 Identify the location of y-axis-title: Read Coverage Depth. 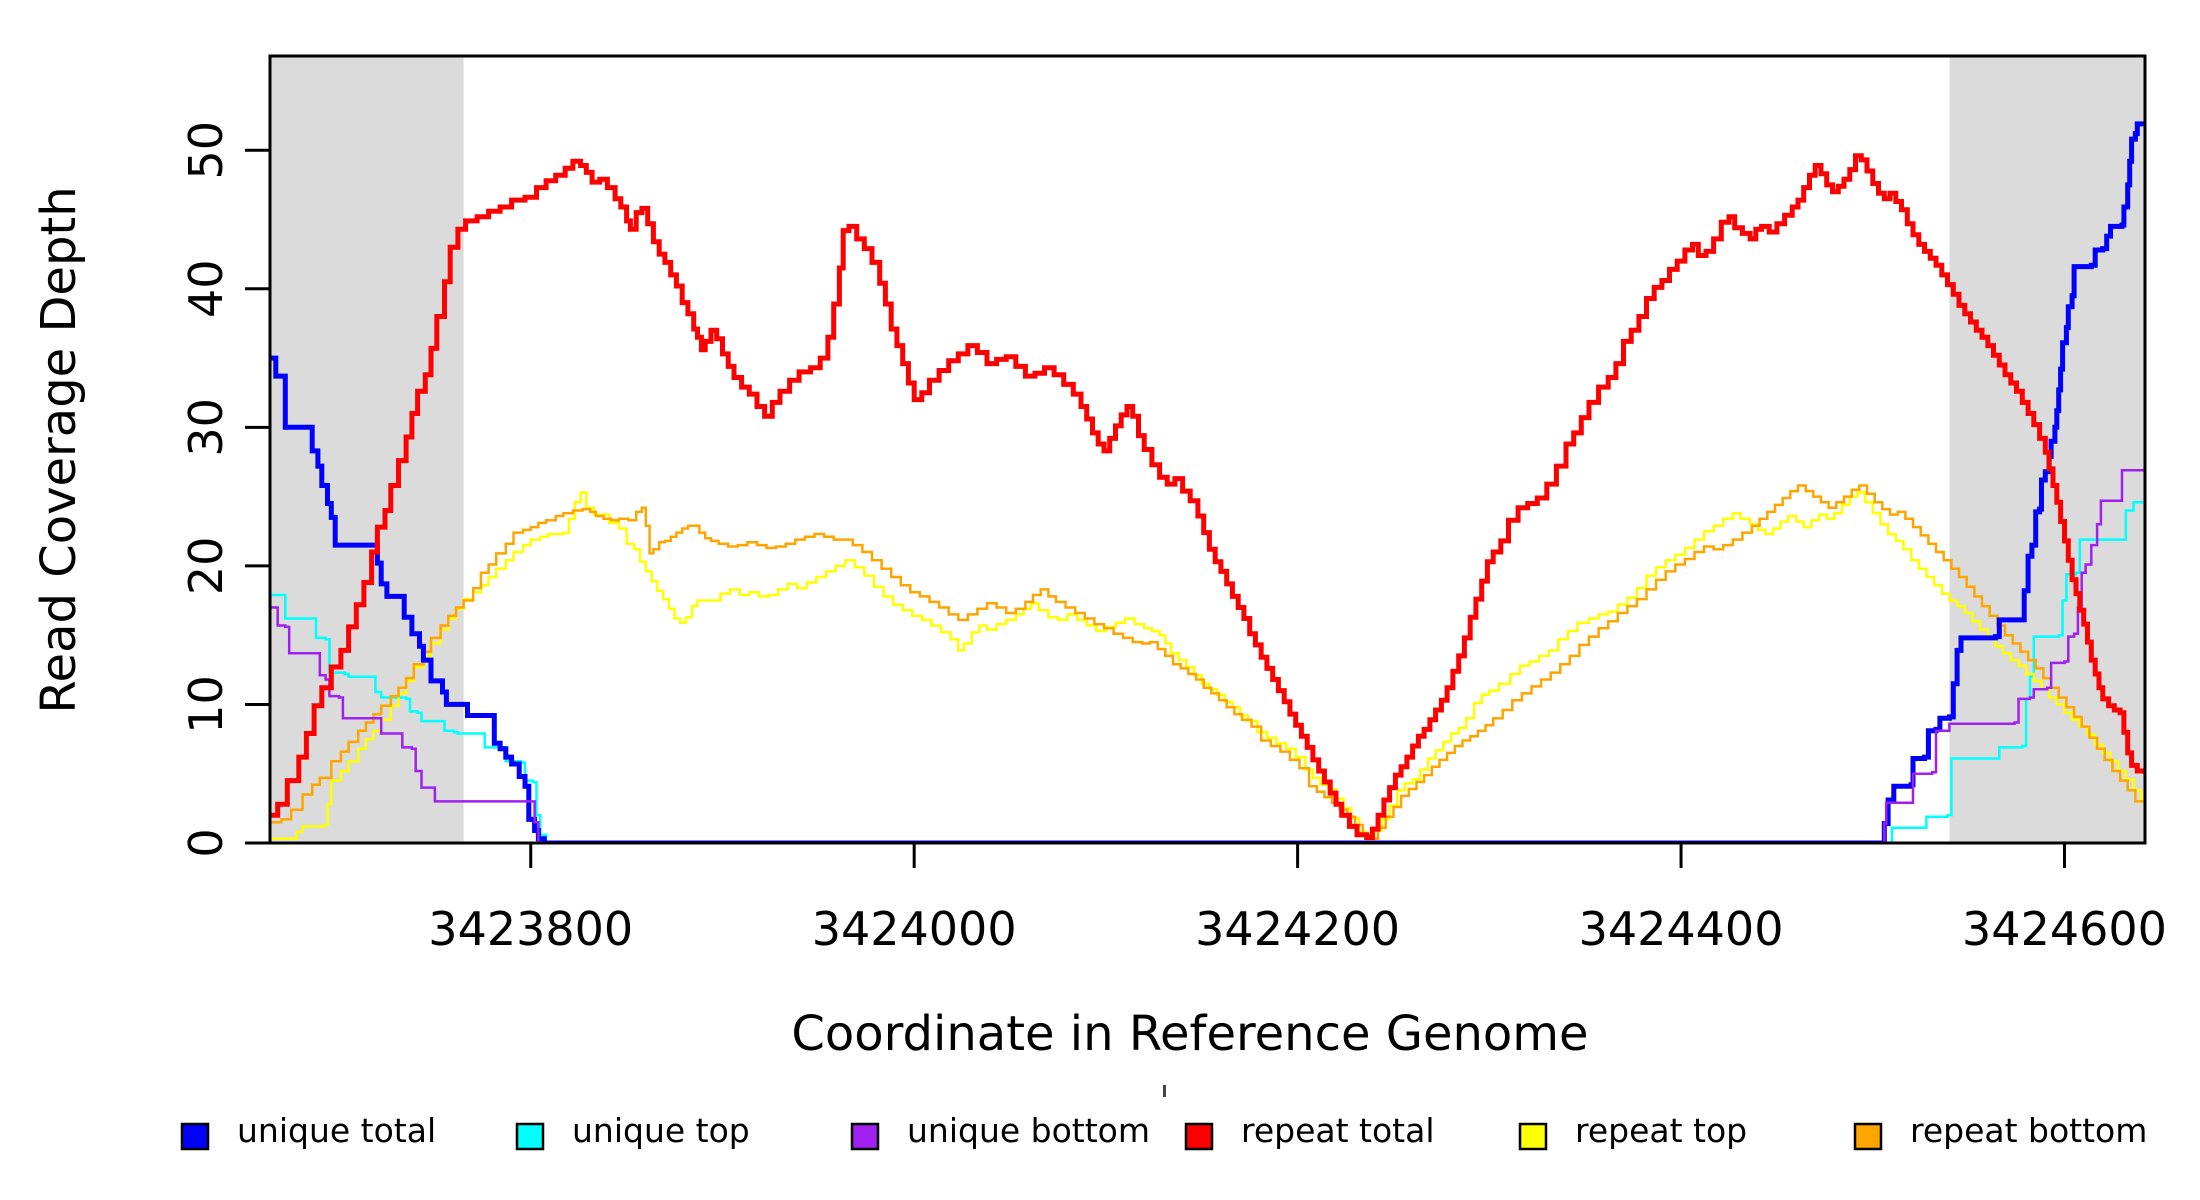
(59, 449).